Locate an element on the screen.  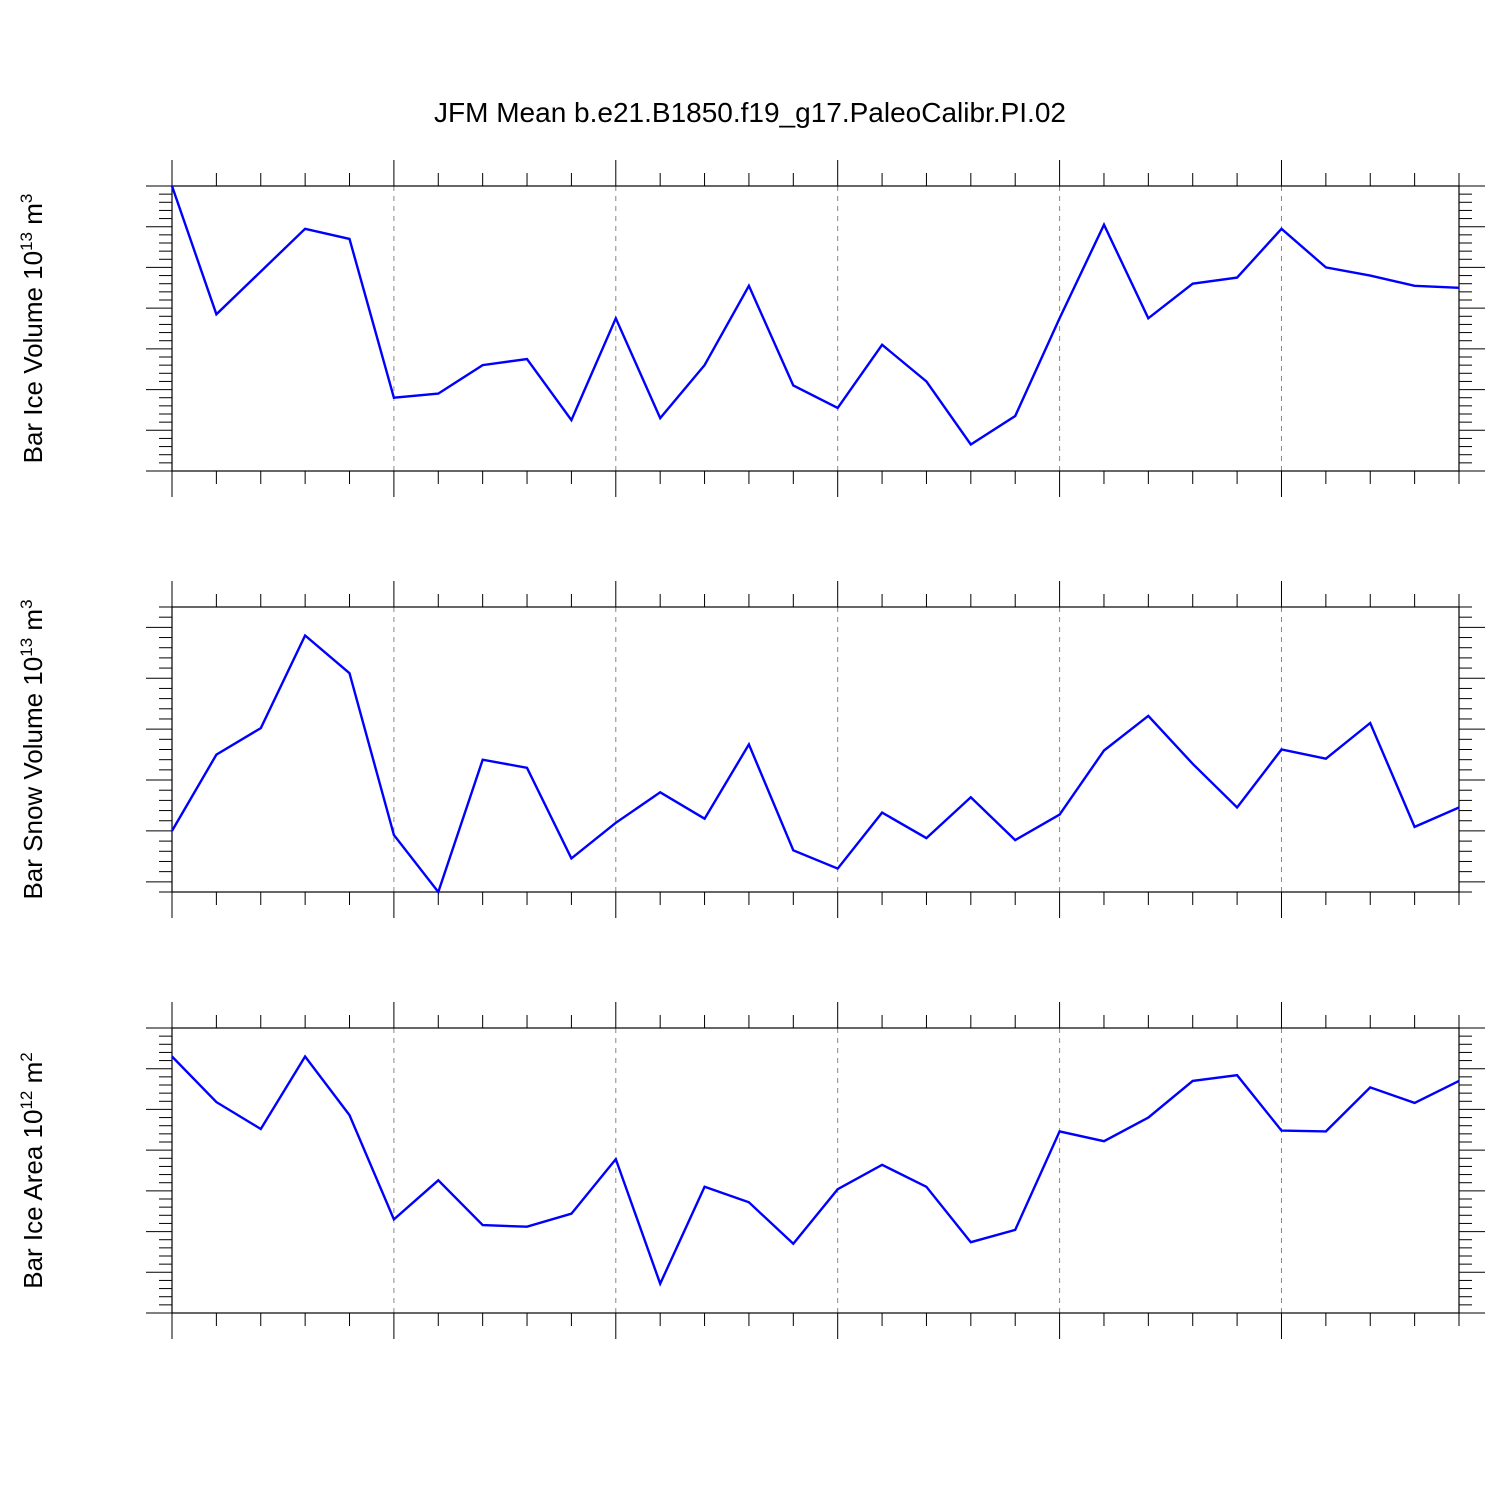
y-axis-label-superscript: 12 is located at coordinates (26, 1100).